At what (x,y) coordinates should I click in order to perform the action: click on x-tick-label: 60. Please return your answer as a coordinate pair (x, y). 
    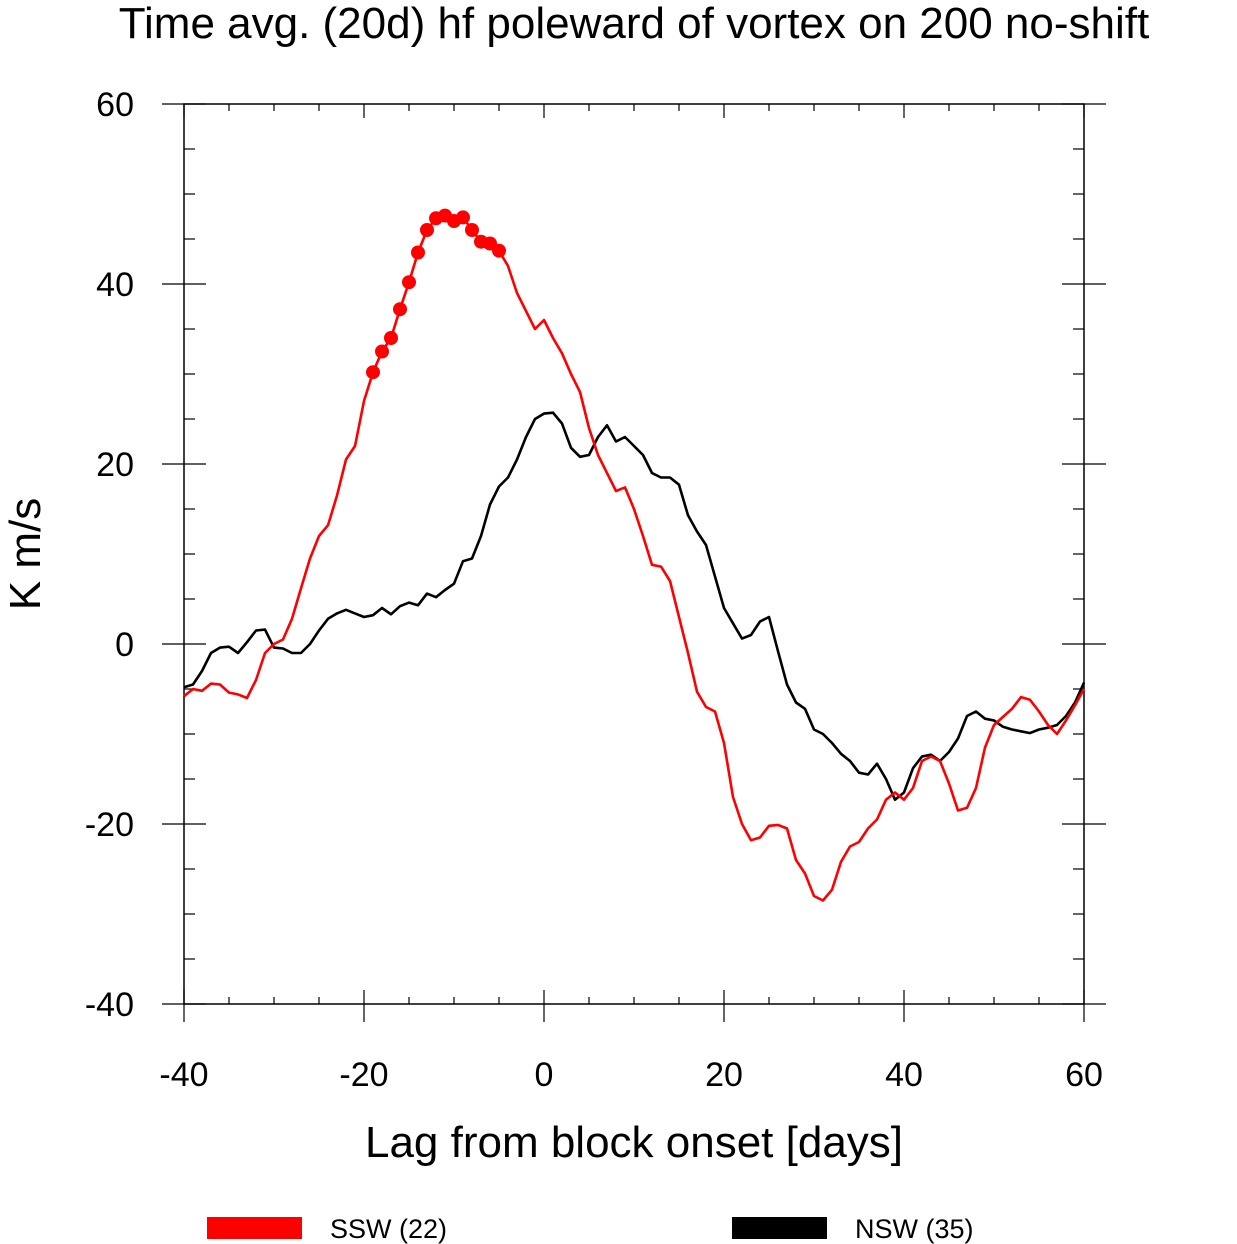
    Looking at the image, I should click on (1084, 1075).